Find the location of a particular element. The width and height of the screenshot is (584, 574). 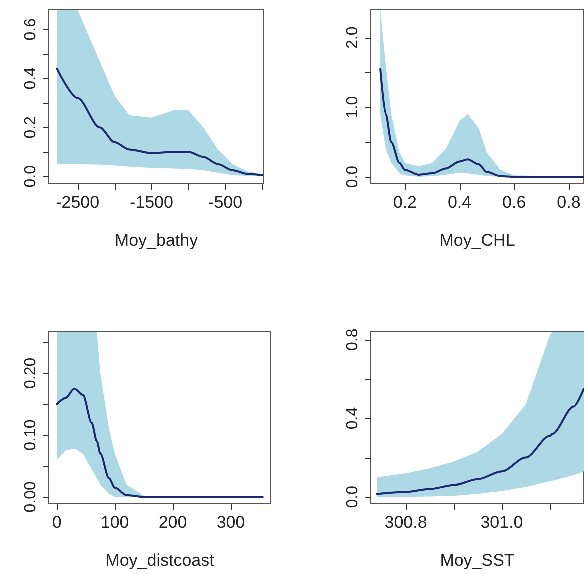

y-tick-label: 0.10 is located at coordinates (31, 435).